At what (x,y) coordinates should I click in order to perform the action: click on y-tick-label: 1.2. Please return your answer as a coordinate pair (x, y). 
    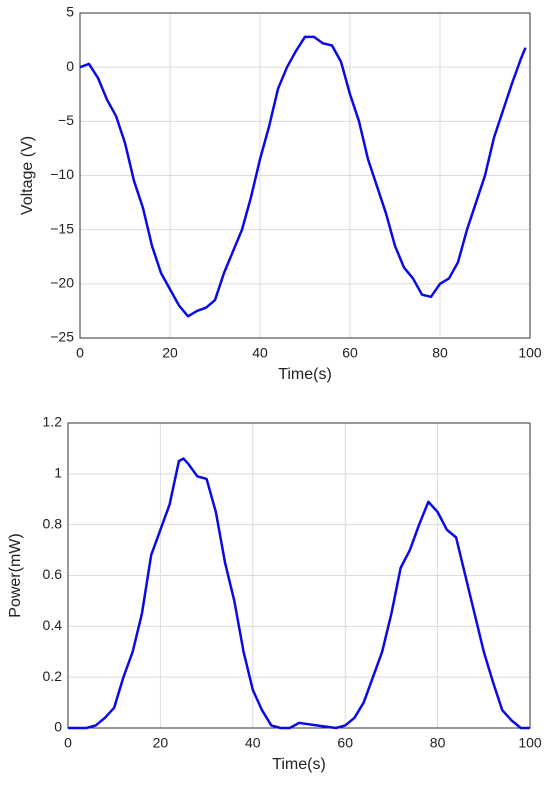
    Looking at the image, I should click on (53, 422).